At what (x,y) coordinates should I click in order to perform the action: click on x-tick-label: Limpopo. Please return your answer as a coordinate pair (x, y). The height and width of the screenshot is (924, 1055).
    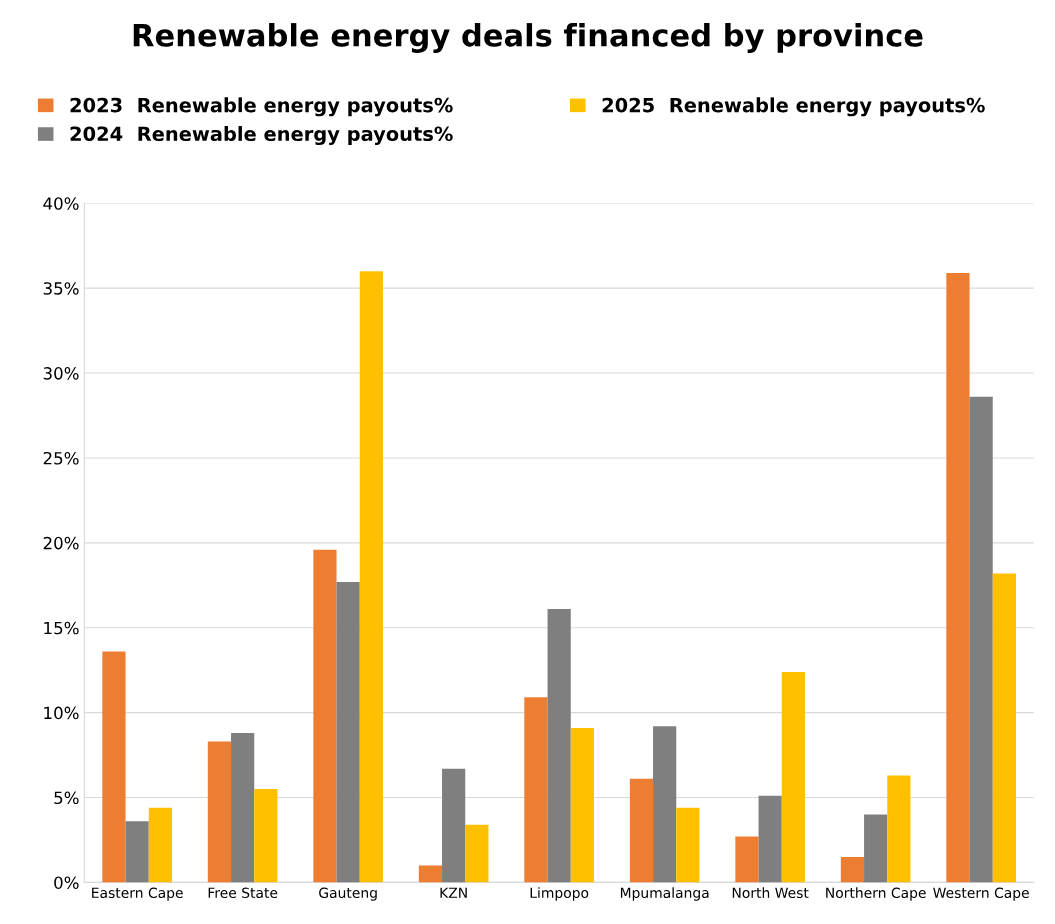
    Looking at the image, I should click on (559, 894).